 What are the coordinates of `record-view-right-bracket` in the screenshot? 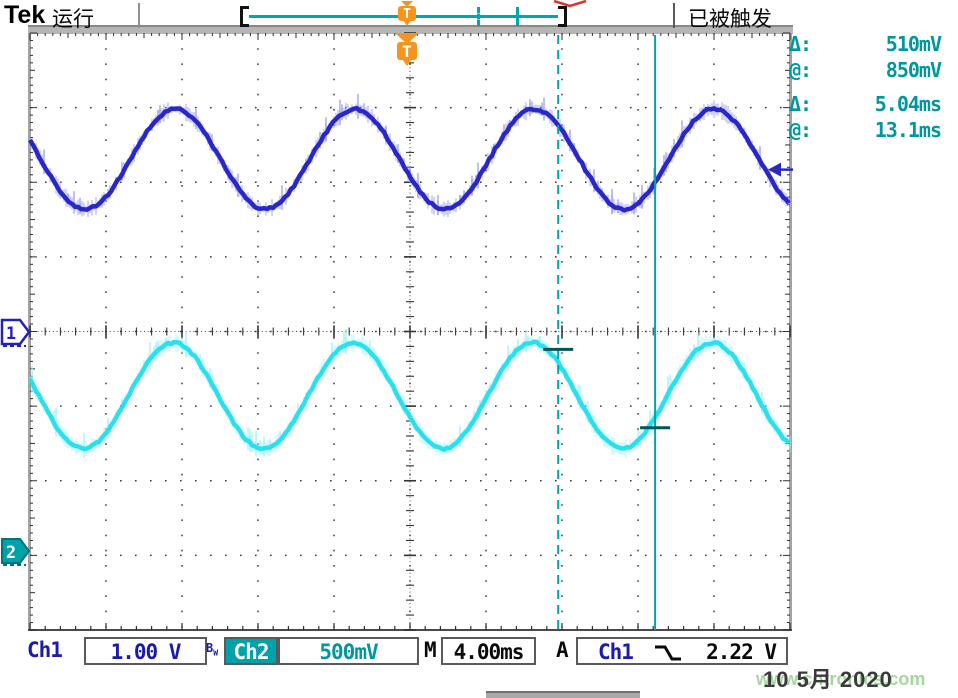 It's located at (562, 16).